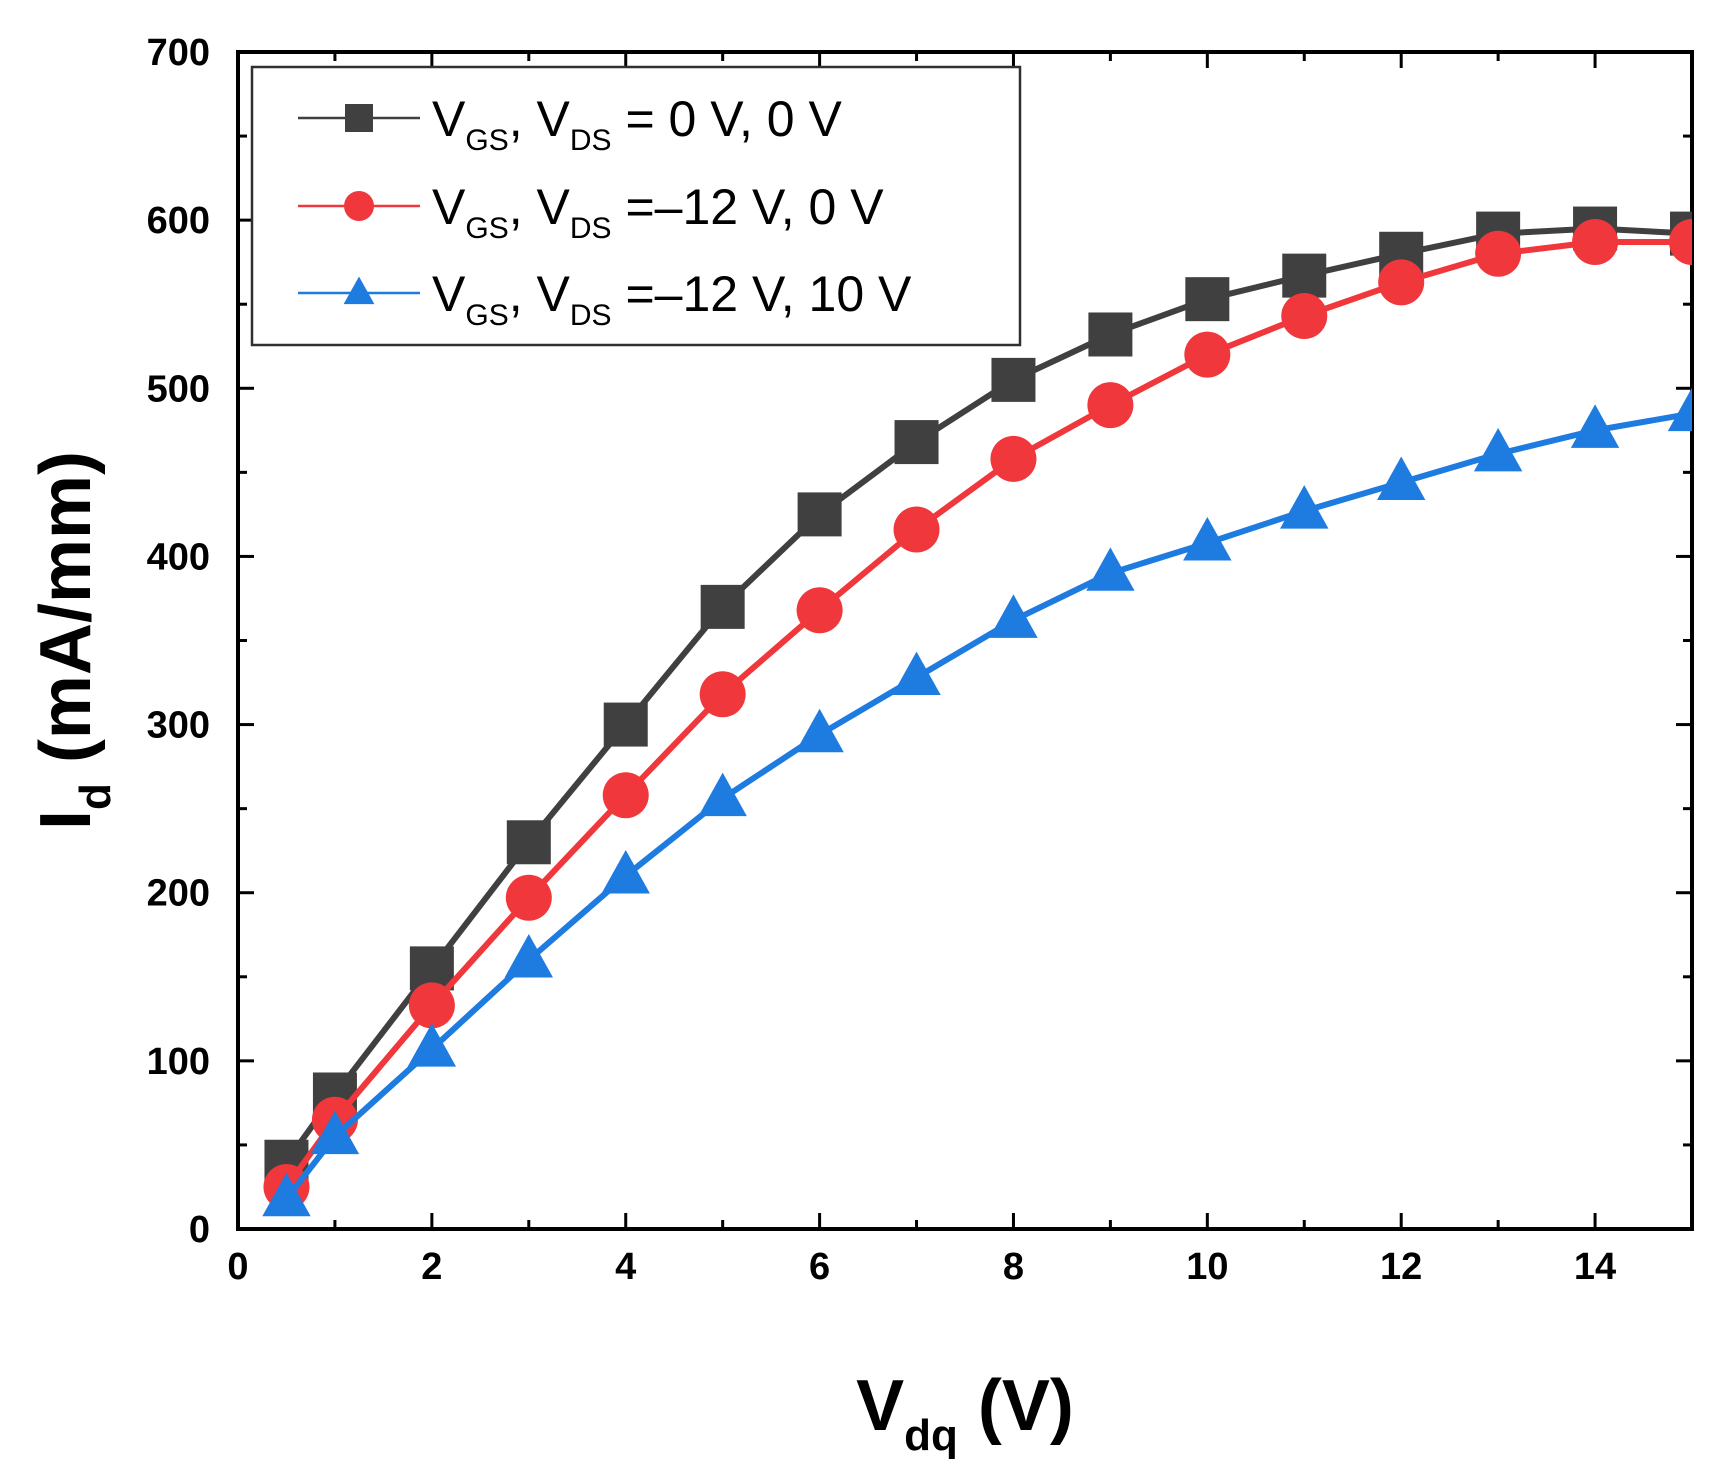 The image size is (1718, 1468). What do you see at coordinates (178, 894) in the screenshot?
I see `y-tick-label: 200` at bounding box center [178, 894].